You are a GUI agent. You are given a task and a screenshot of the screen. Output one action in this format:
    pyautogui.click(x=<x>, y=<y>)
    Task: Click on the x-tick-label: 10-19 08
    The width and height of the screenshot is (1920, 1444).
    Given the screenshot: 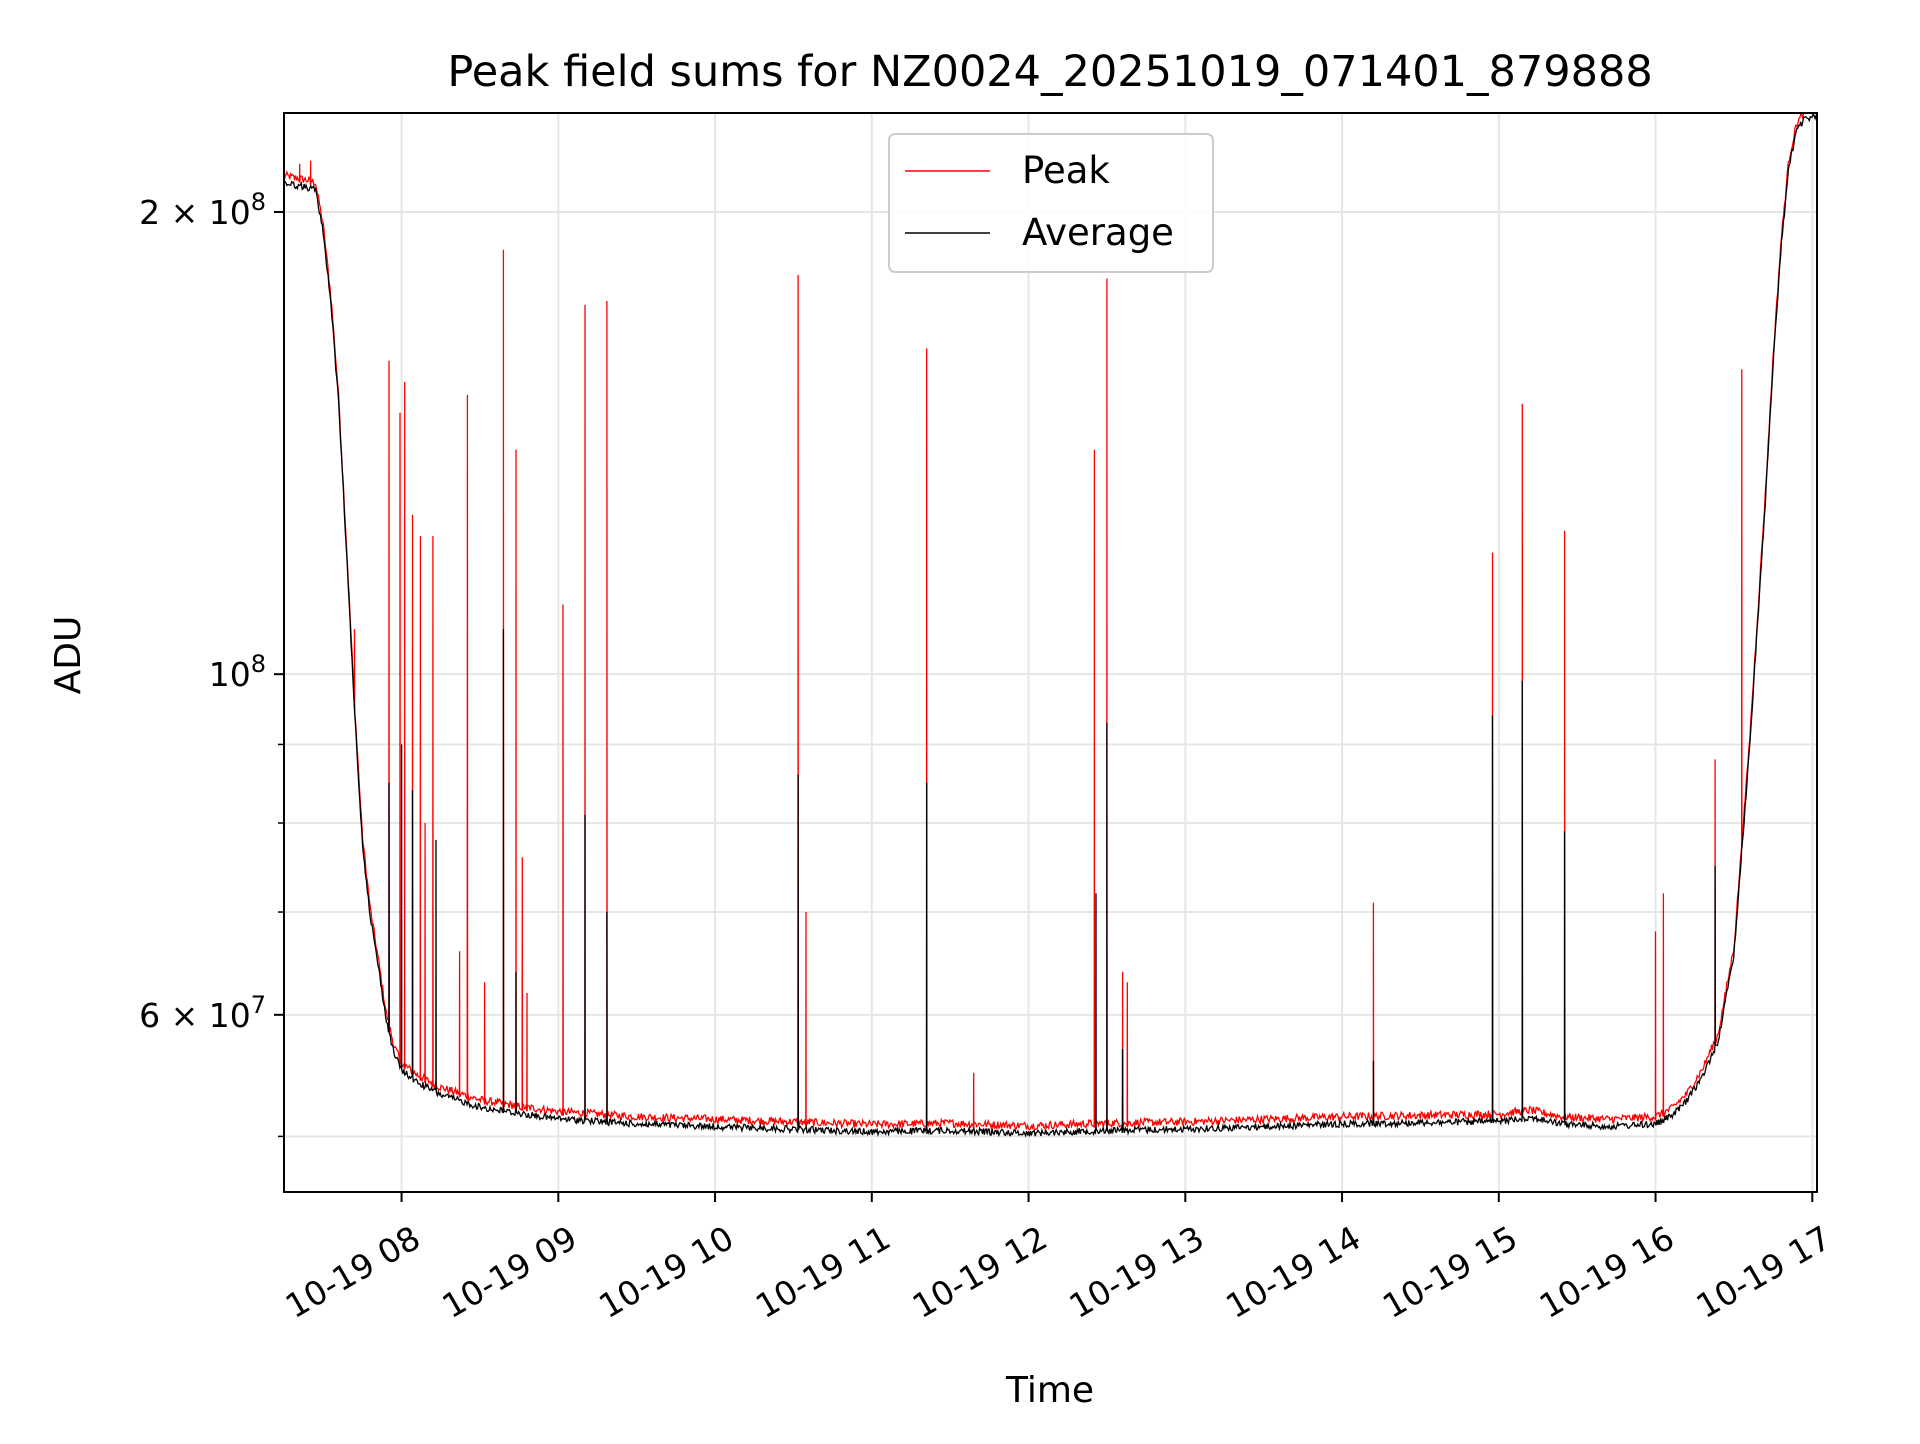 What is the action you would take?
    pyautogui.click(x=353, y=1272)
    